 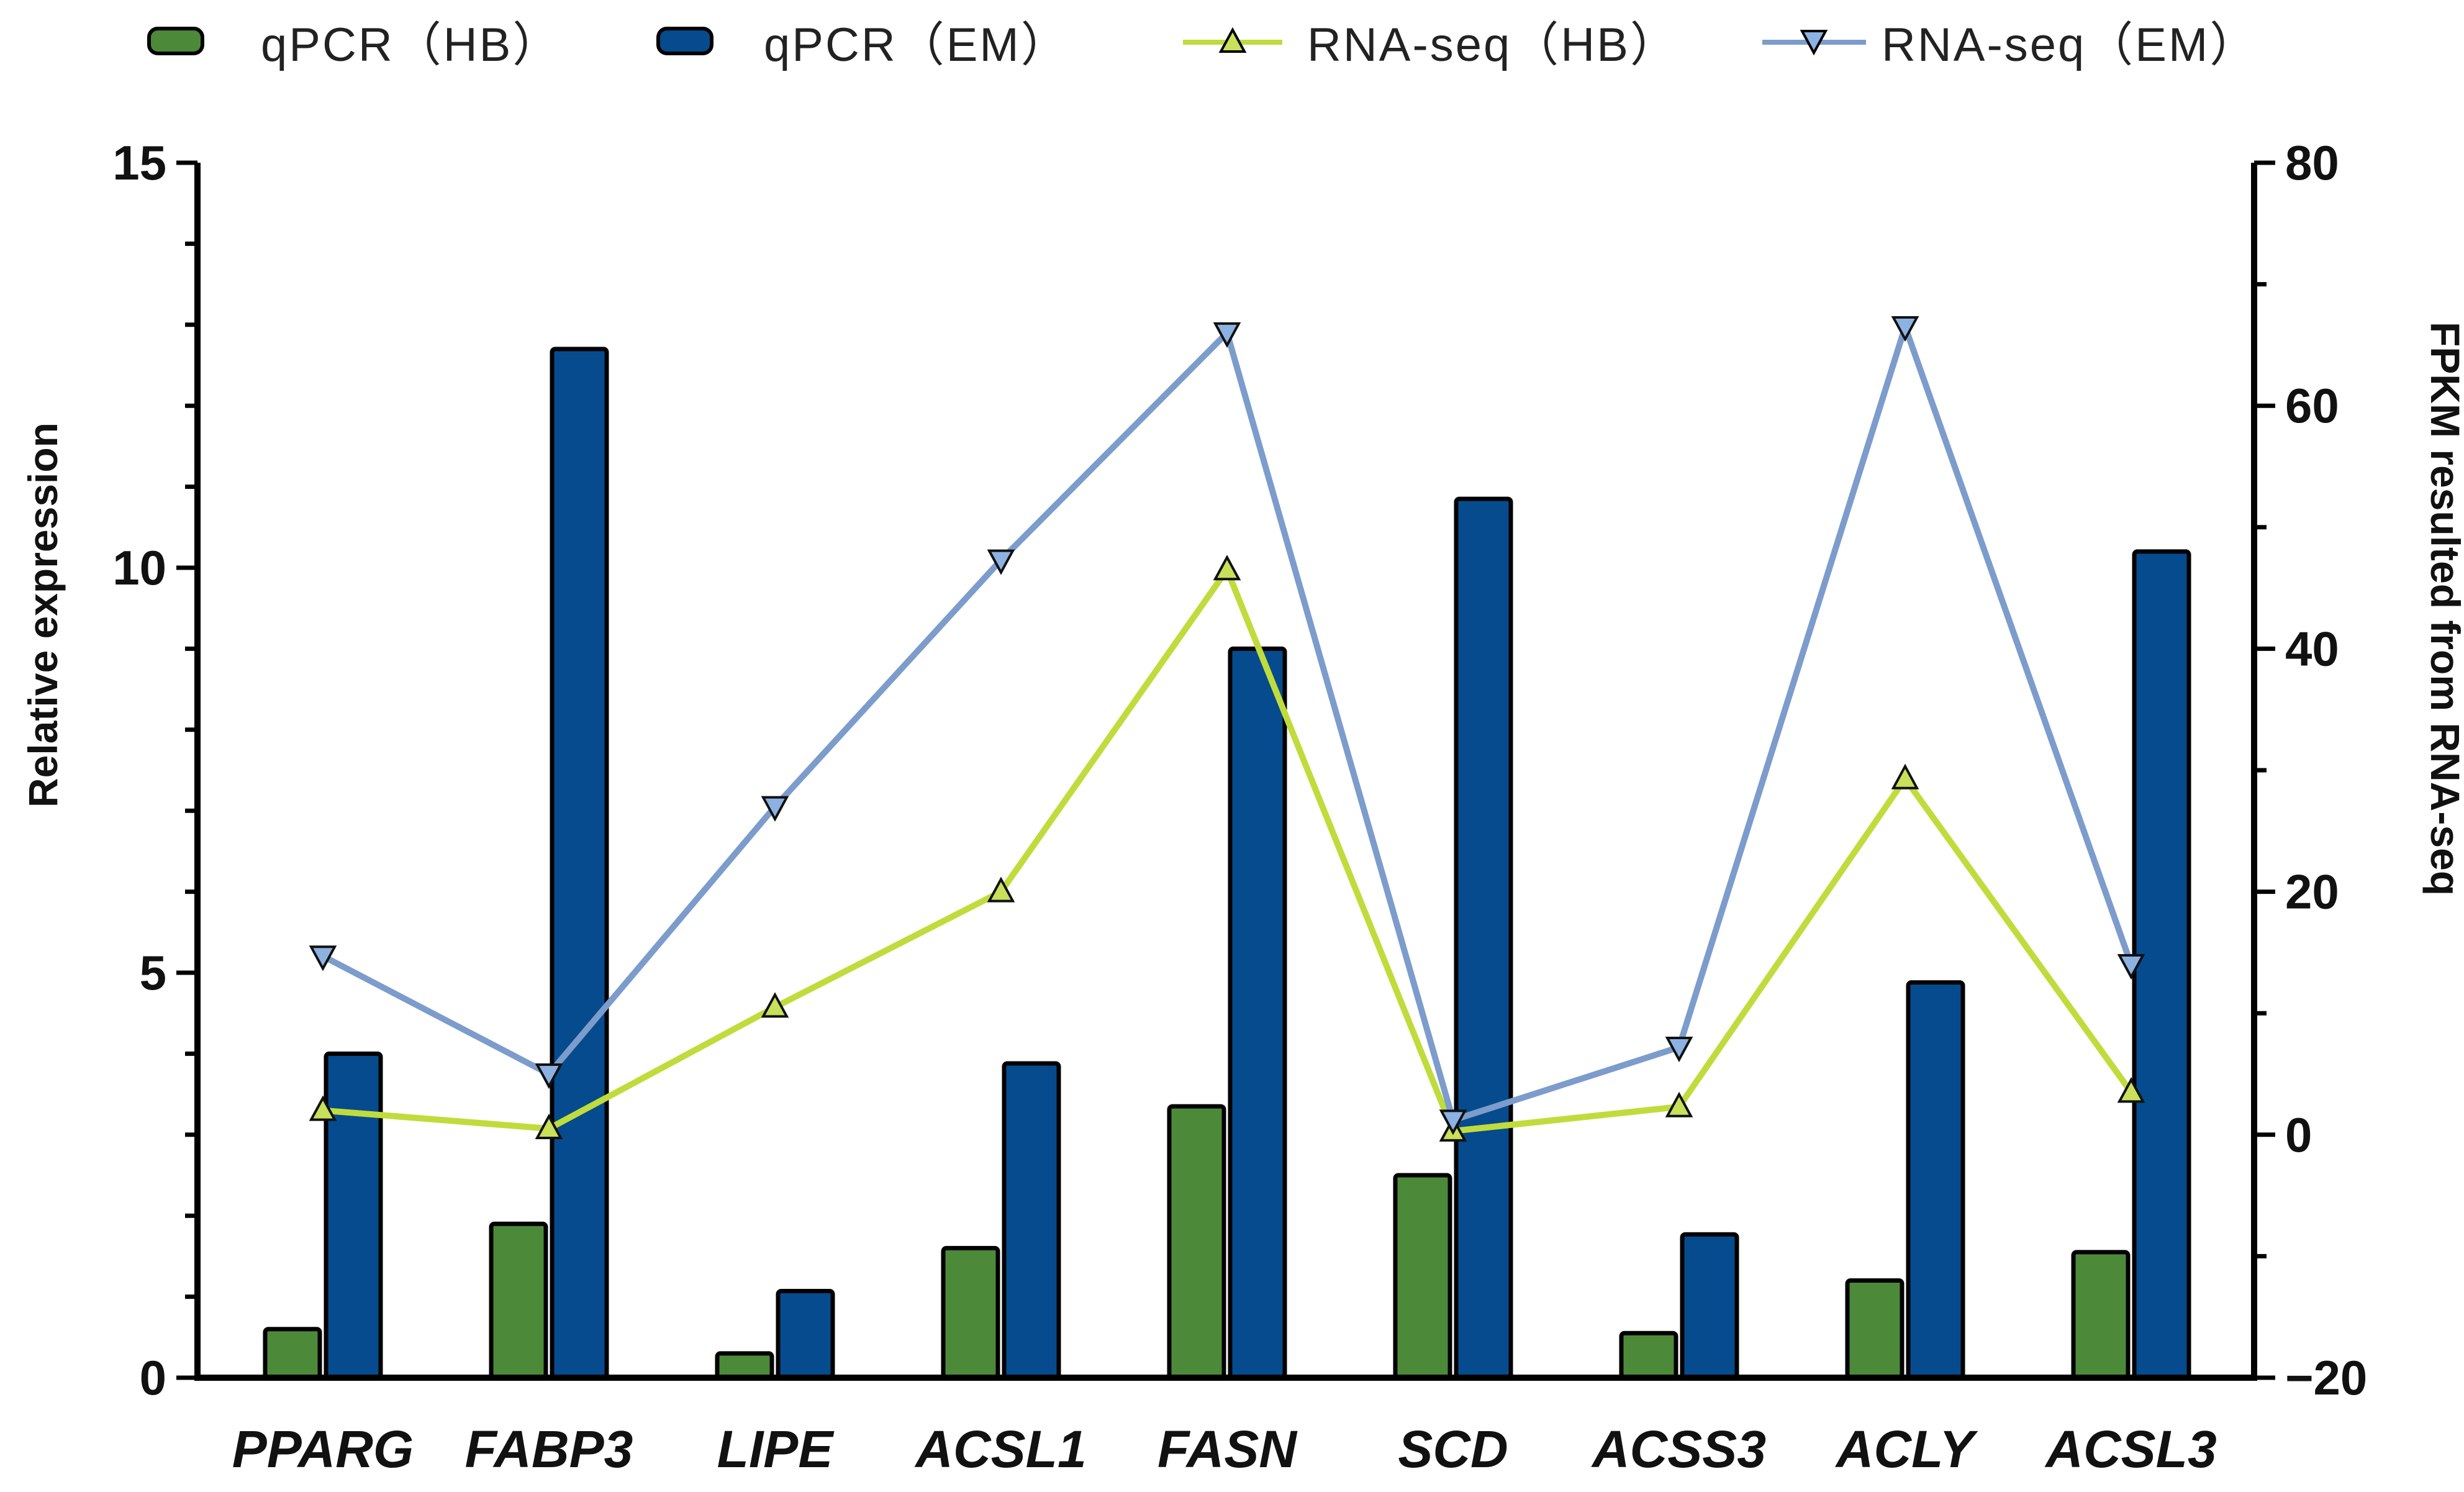 I want to click on bar-qpcr-hb-pparg, so click(x=292, y=1353).